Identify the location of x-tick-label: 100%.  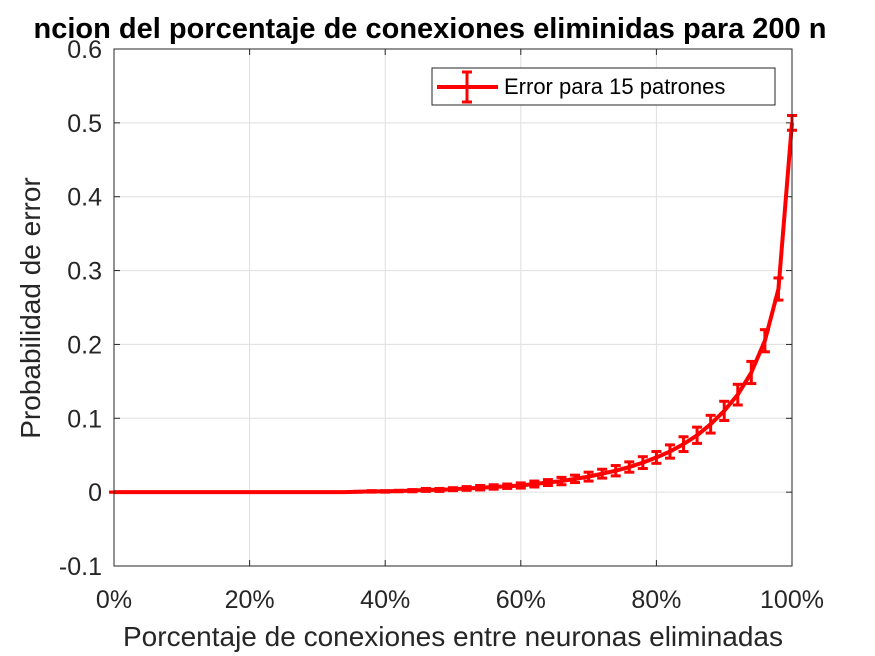
(792, 600).